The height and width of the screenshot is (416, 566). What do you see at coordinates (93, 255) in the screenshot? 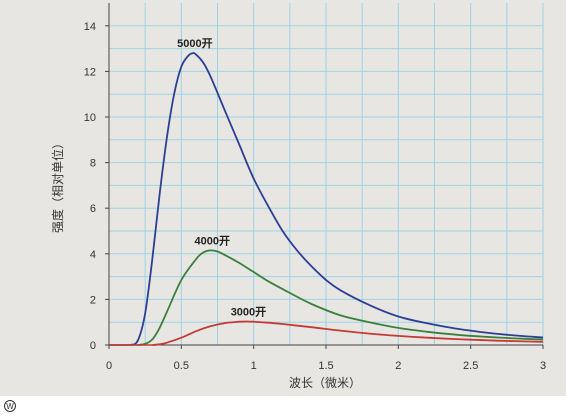
I see `y-tick-label: 4` at bounding box center [93, 255].